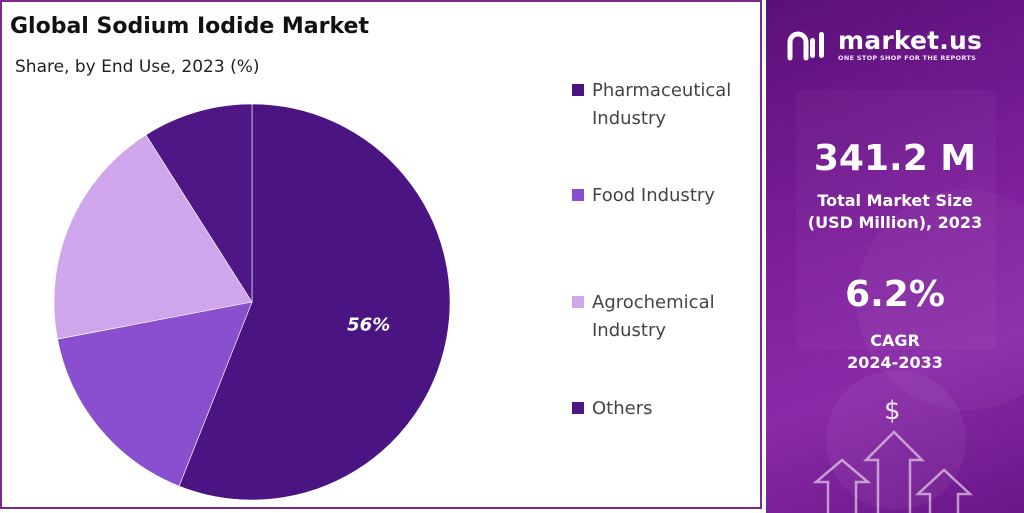  What do you see at coordinates (895, 222) in the screenshot?
I see `market-size-label-line2: (USD Million), 2023` at bounding box center [895, 222].